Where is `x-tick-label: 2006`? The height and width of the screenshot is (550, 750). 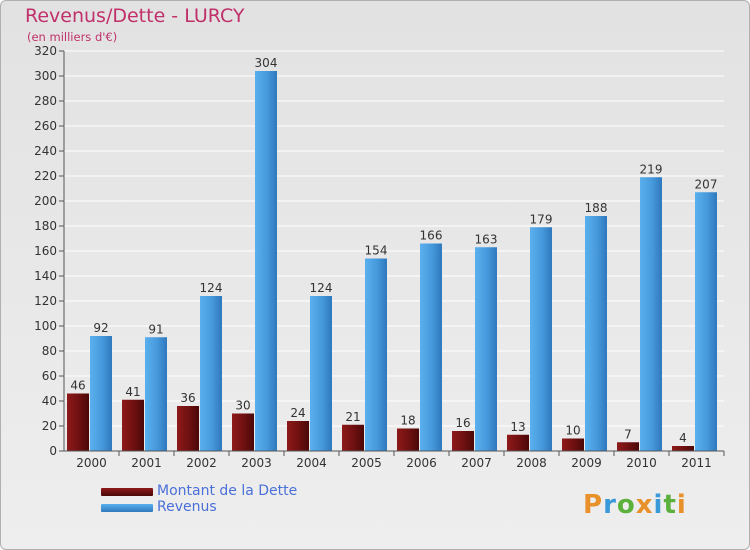
x-tick-label: 2006 is located at coordinates (421, 463).